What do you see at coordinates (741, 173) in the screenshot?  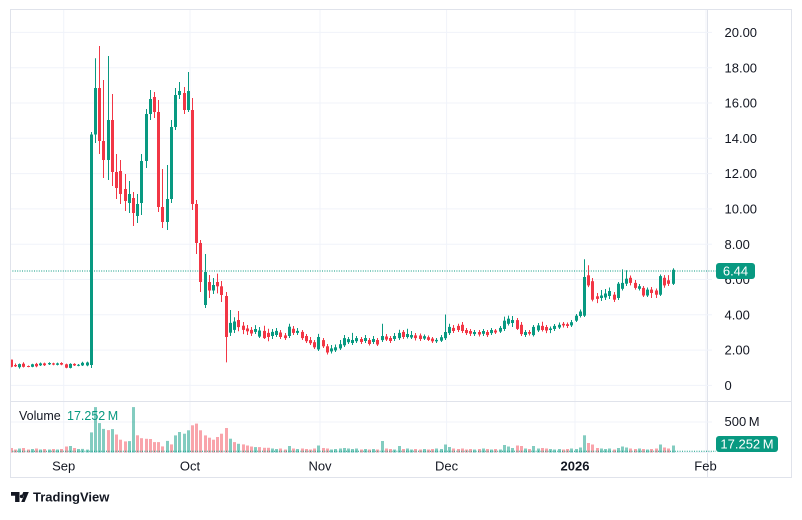 I see `svg-text: 12.00` at bounding box center [741, 173].